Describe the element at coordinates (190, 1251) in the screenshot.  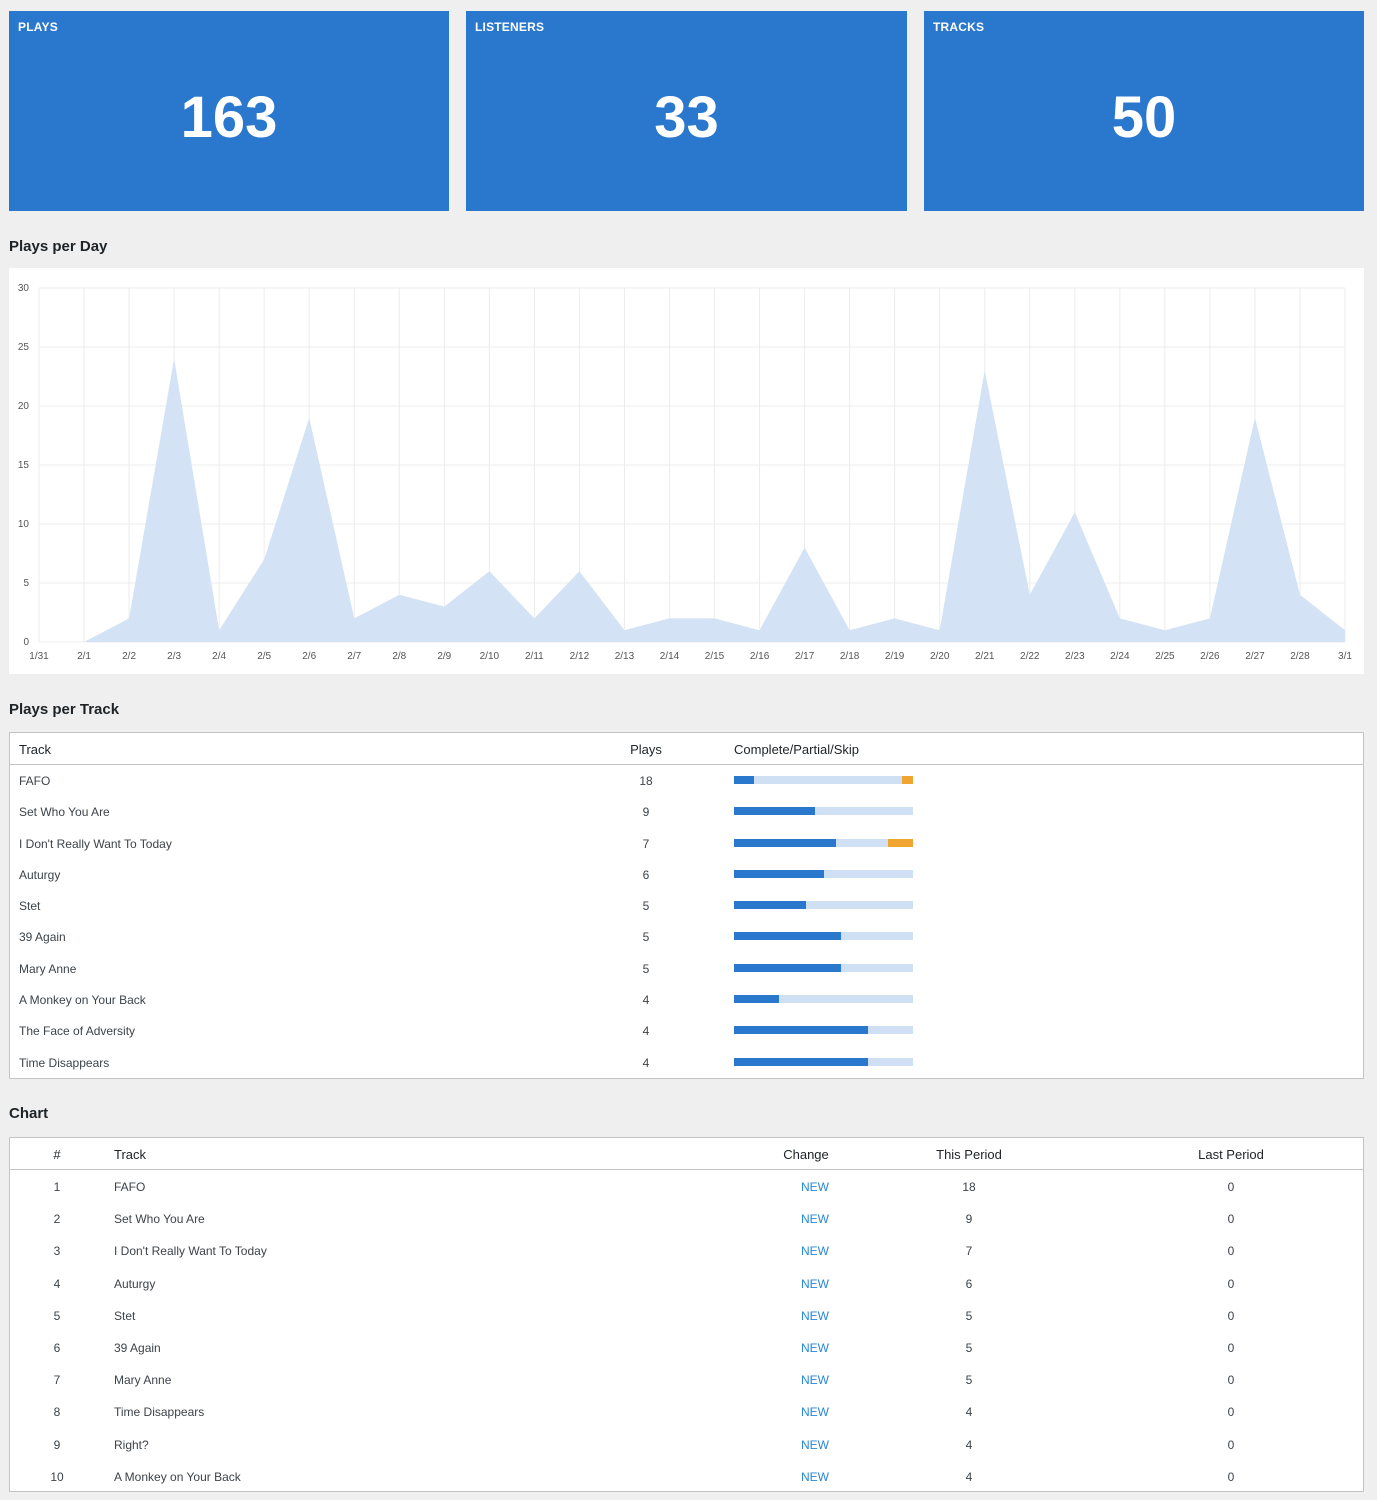
I see `track-cell: I Don't Really Want To Today` at that location.